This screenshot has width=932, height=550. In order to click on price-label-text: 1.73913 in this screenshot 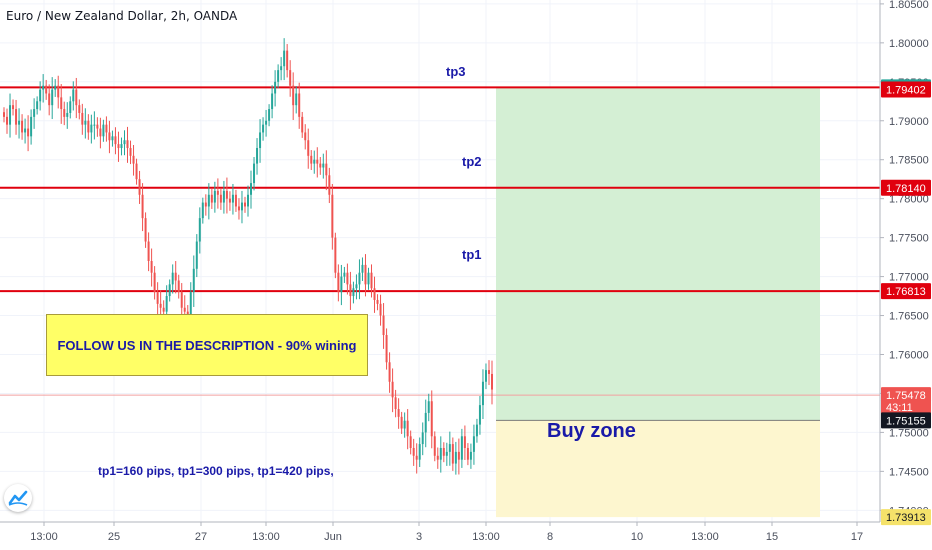, I will do `click(906, 518)`.